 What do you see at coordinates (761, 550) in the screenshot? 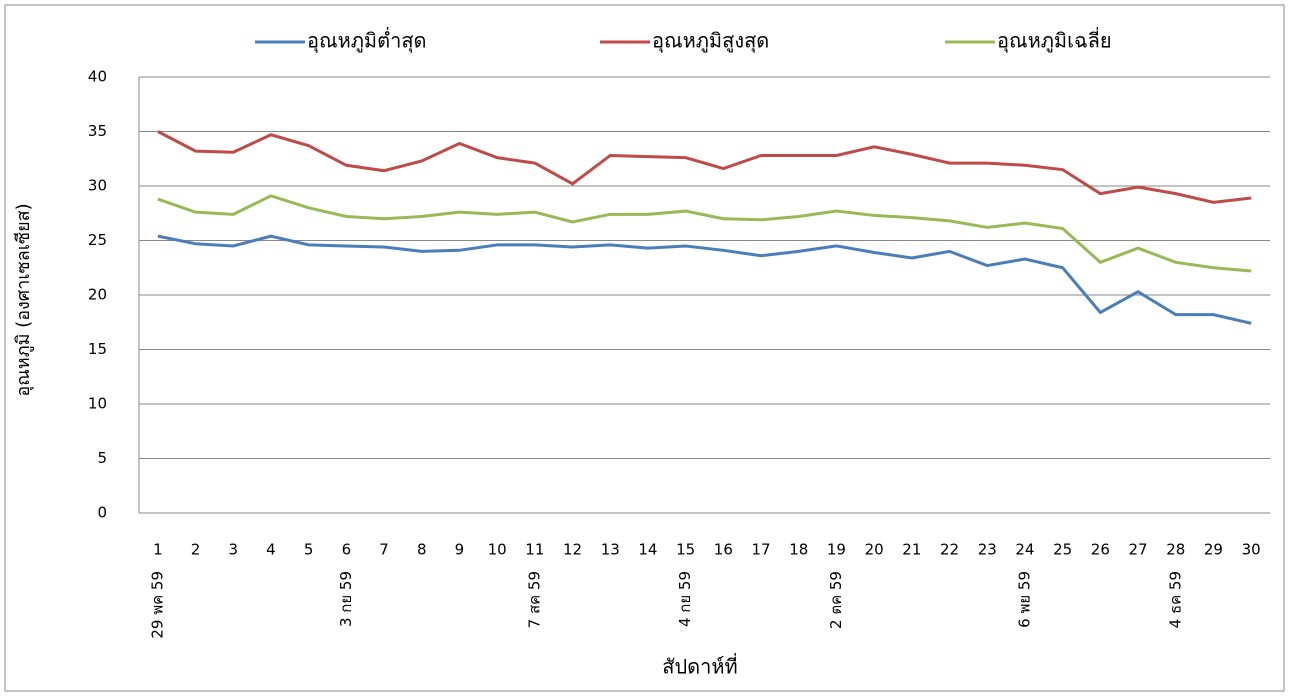
I see `x-tick-label: 17` at bounding box center [761, 550].